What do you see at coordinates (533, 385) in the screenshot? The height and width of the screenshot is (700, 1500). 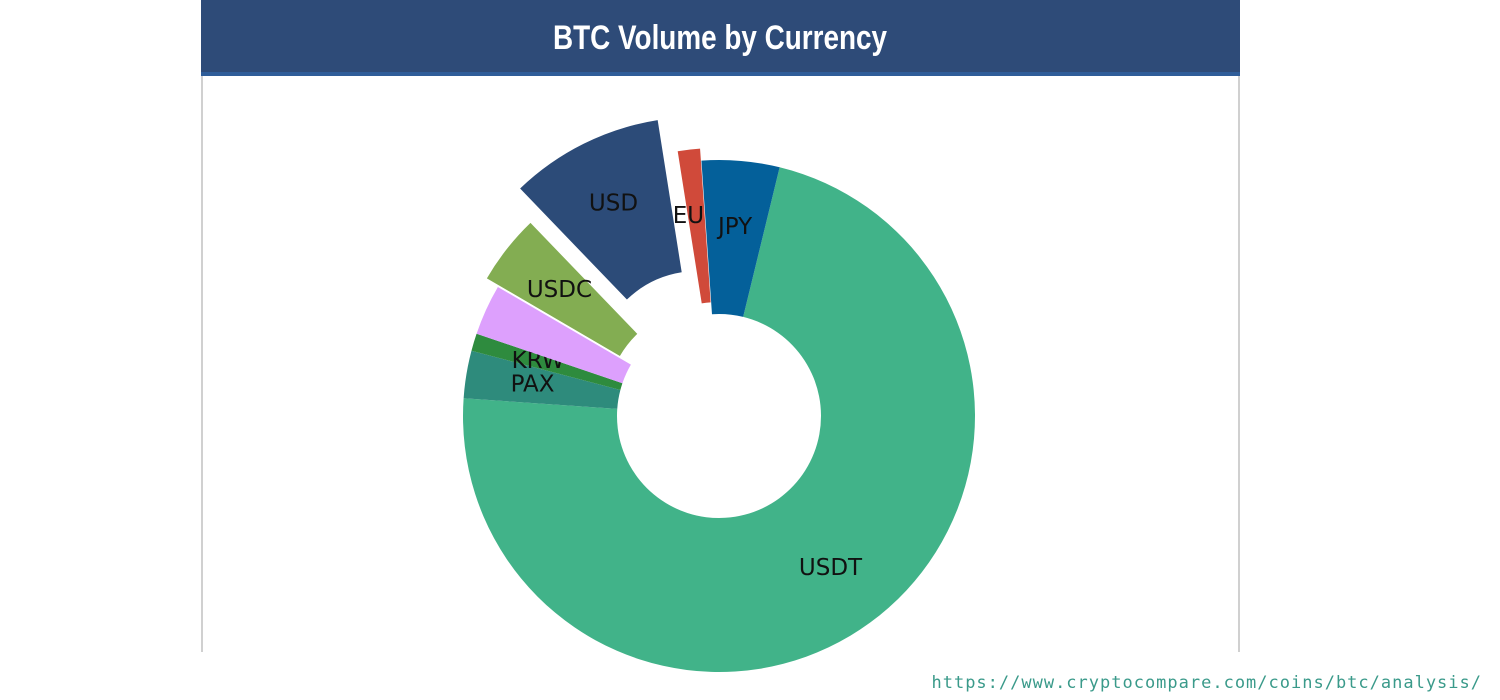 I see `slice-label: PAX` at bounding box center [533, 385].